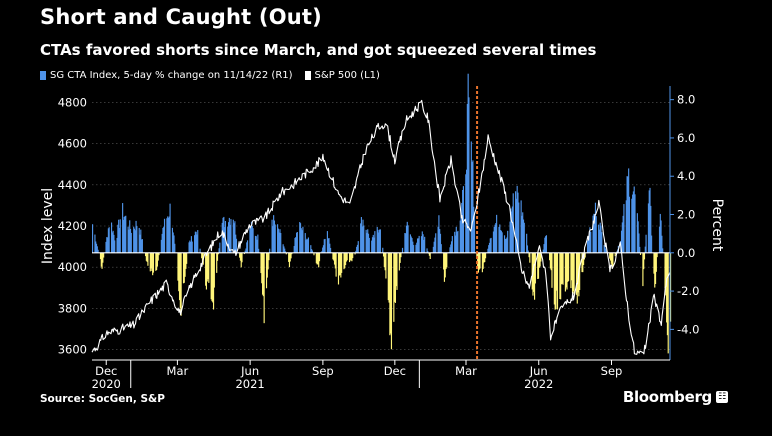  What do you see at coordinates (686, 100) in the screenshot?
I see `right-tick-label: 8.0` at bounding box center [686, 100].